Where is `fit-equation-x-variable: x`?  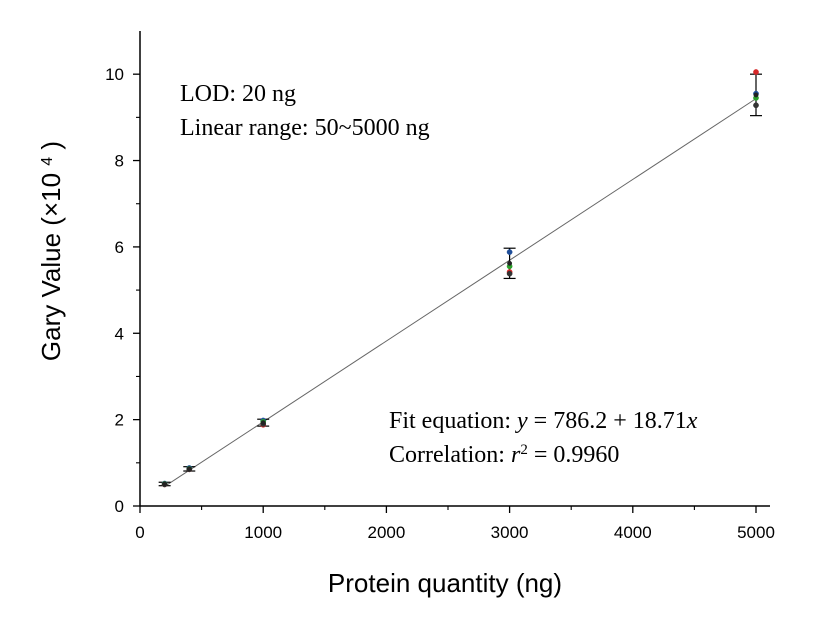 fit-equation-x-variable: x is located at coordinates (692, 421).